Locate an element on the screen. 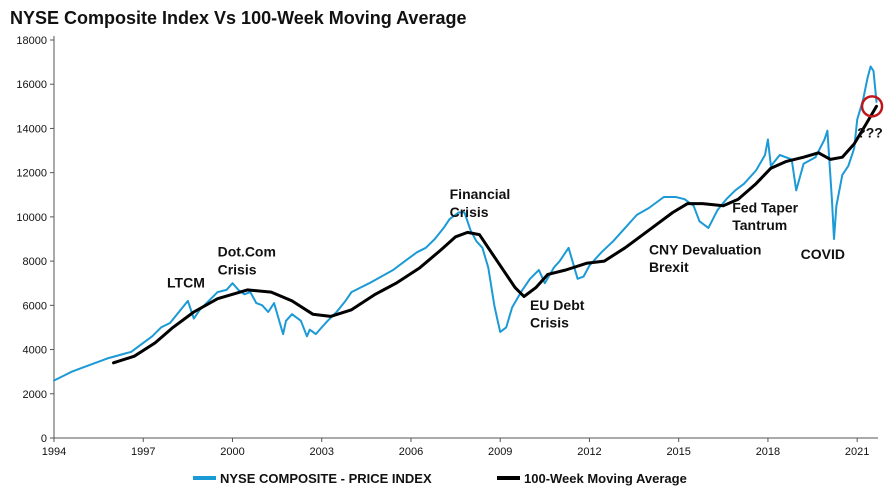 The image size is (892, 504). x-tick-label: 2009 is located at coordinates (500, 452).